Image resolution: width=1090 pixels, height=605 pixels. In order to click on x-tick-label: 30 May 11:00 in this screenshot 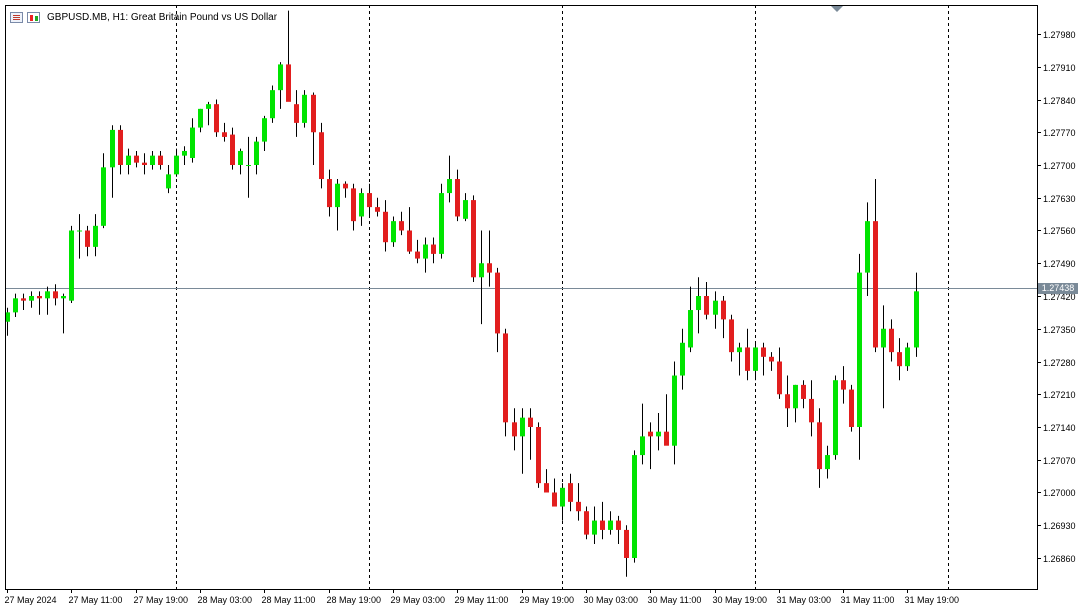, I will do `click(675, 600)`.